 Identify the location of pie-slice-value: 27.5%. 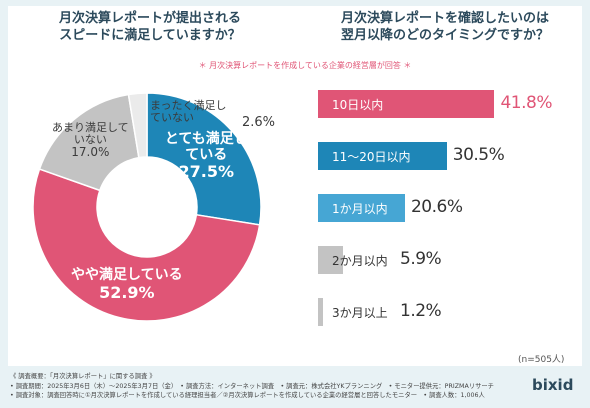
(206, 172).